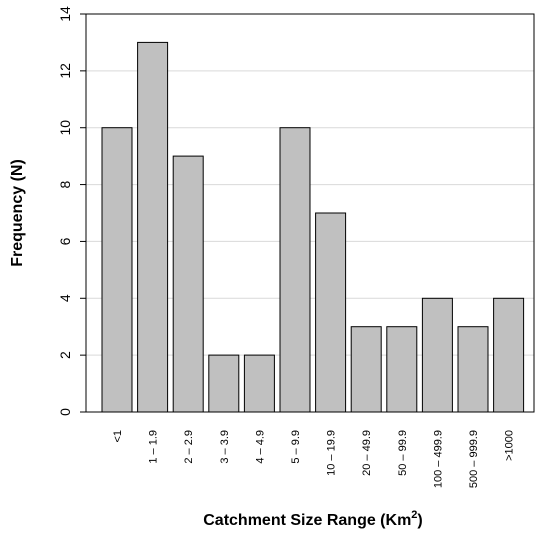  Describe the element at coordinates (332, 453) in the screenshot. I see `x-category-label: 10 – 19.9` at that location.